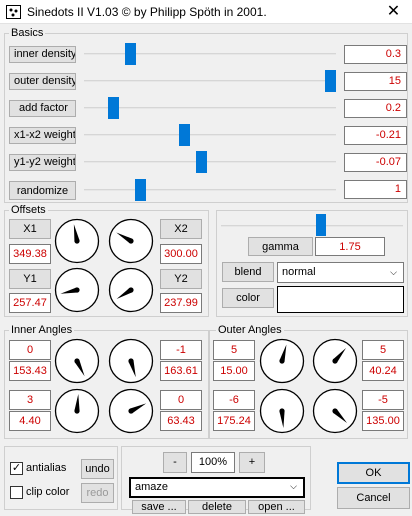 This screenshot has width=412, height=516. What do you see at coordinates (30, 371) in the screenshot?
I see `inner-left-top-angle: 153.43` at bounding box center [30, 371].